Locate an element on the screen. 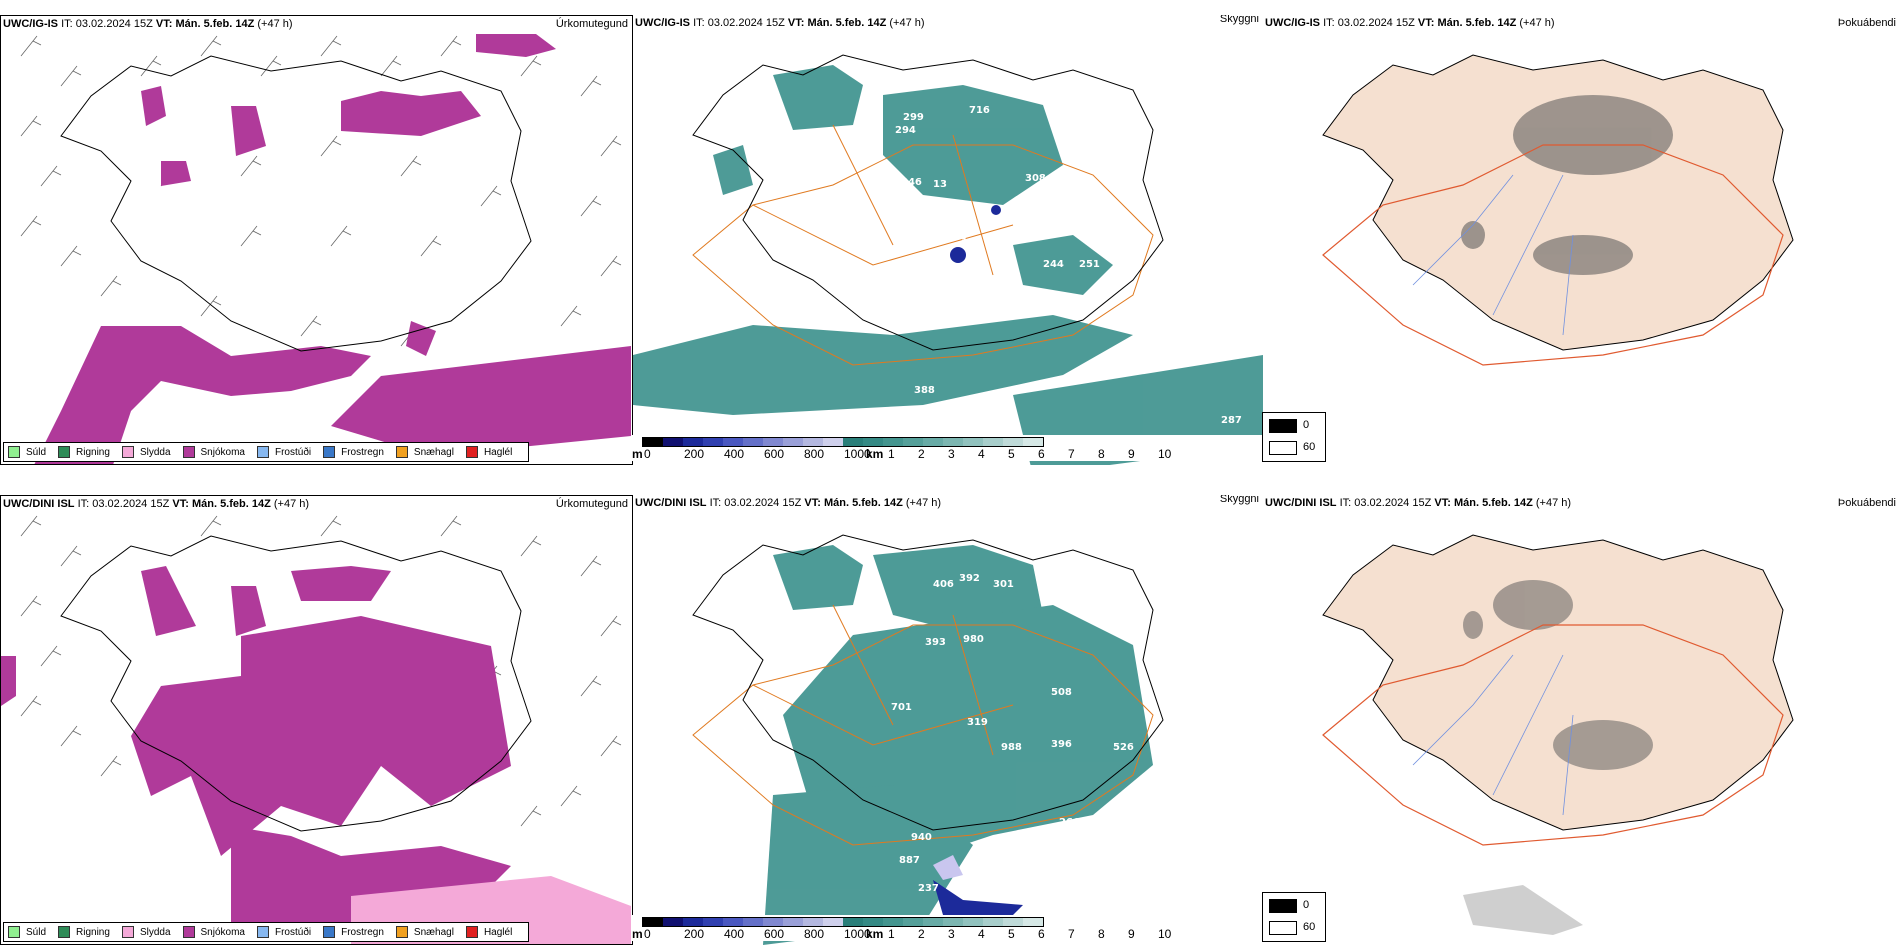 This screenshot has width=1900, height=950. ceiling-value-label: 41 is located at coordinates (1048, 216).